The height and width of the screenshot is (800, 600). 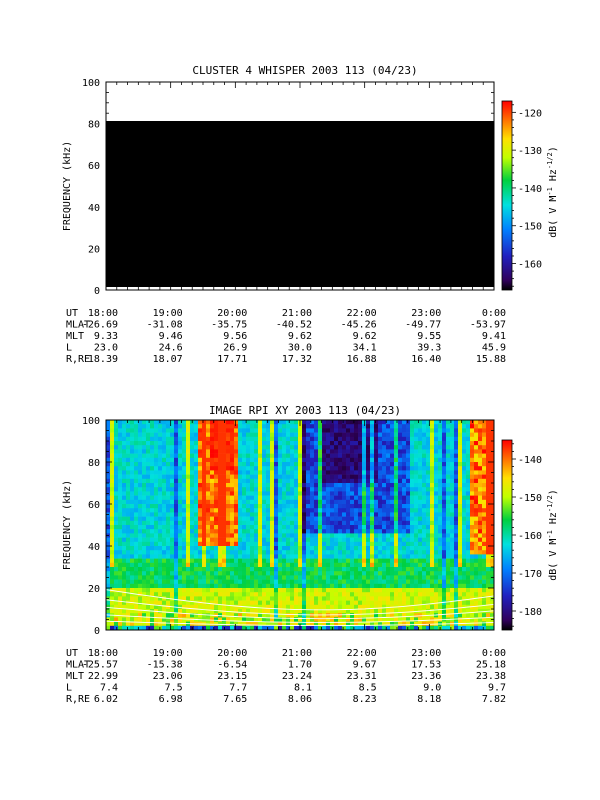 I want to click on panel1-cell: 18.07, so click(x=168, y=359).